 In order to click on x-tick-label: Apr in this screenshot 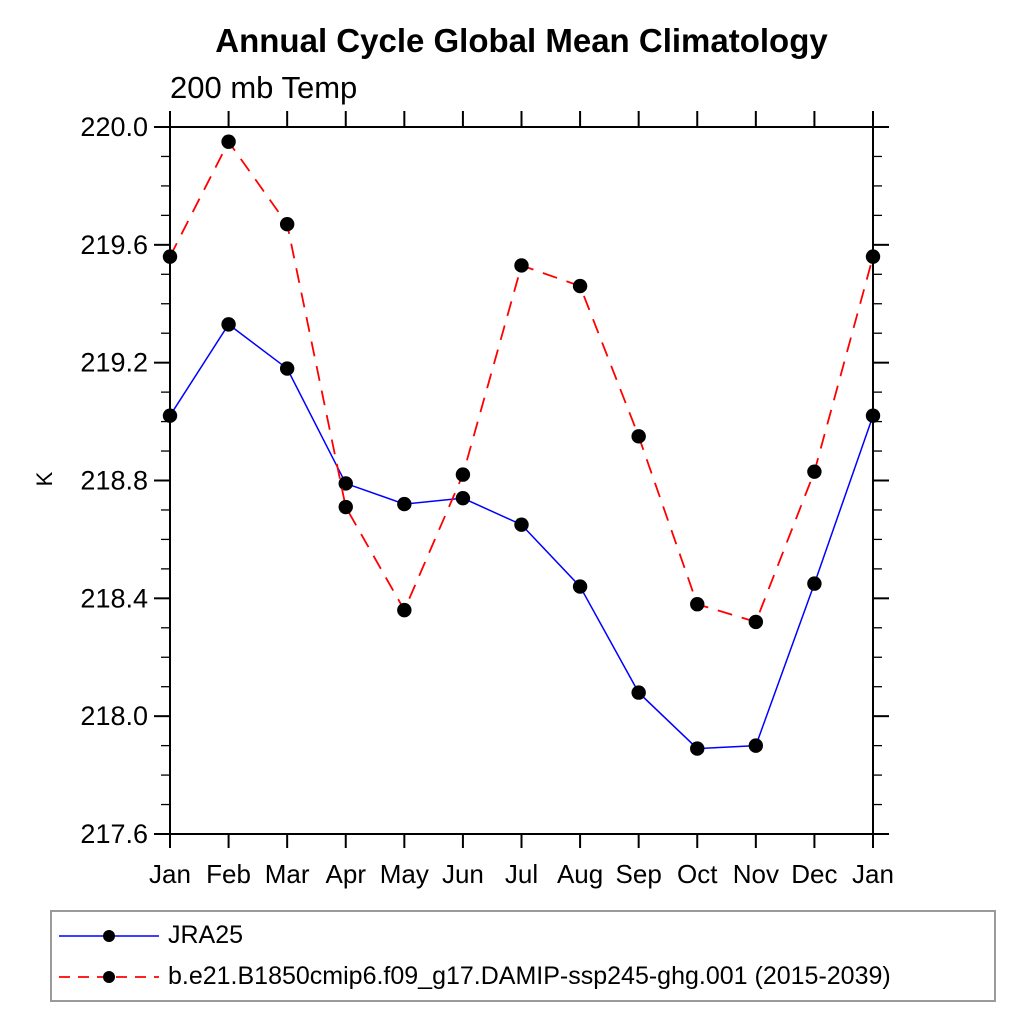, I will do `click(346, 874)`.